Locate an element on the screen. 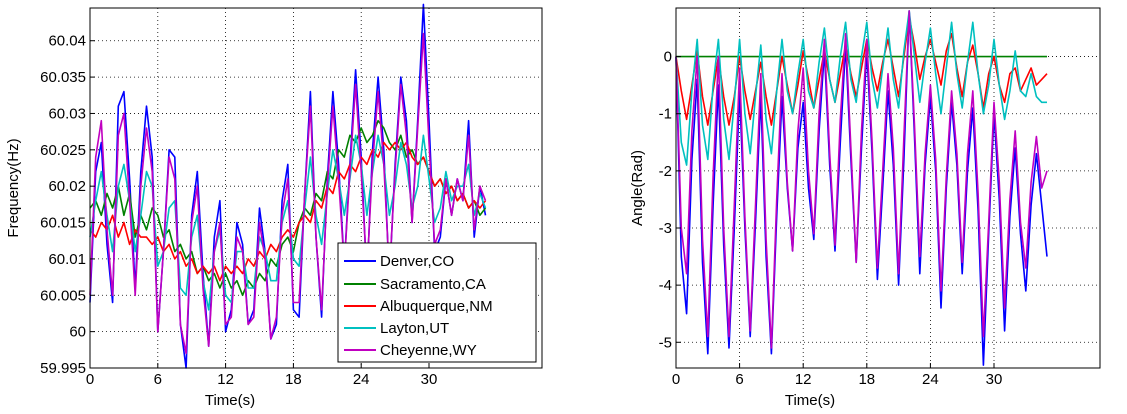 The width and height of the screenshot is (1127, 414). legend-box is located at coordinates (437, 302).